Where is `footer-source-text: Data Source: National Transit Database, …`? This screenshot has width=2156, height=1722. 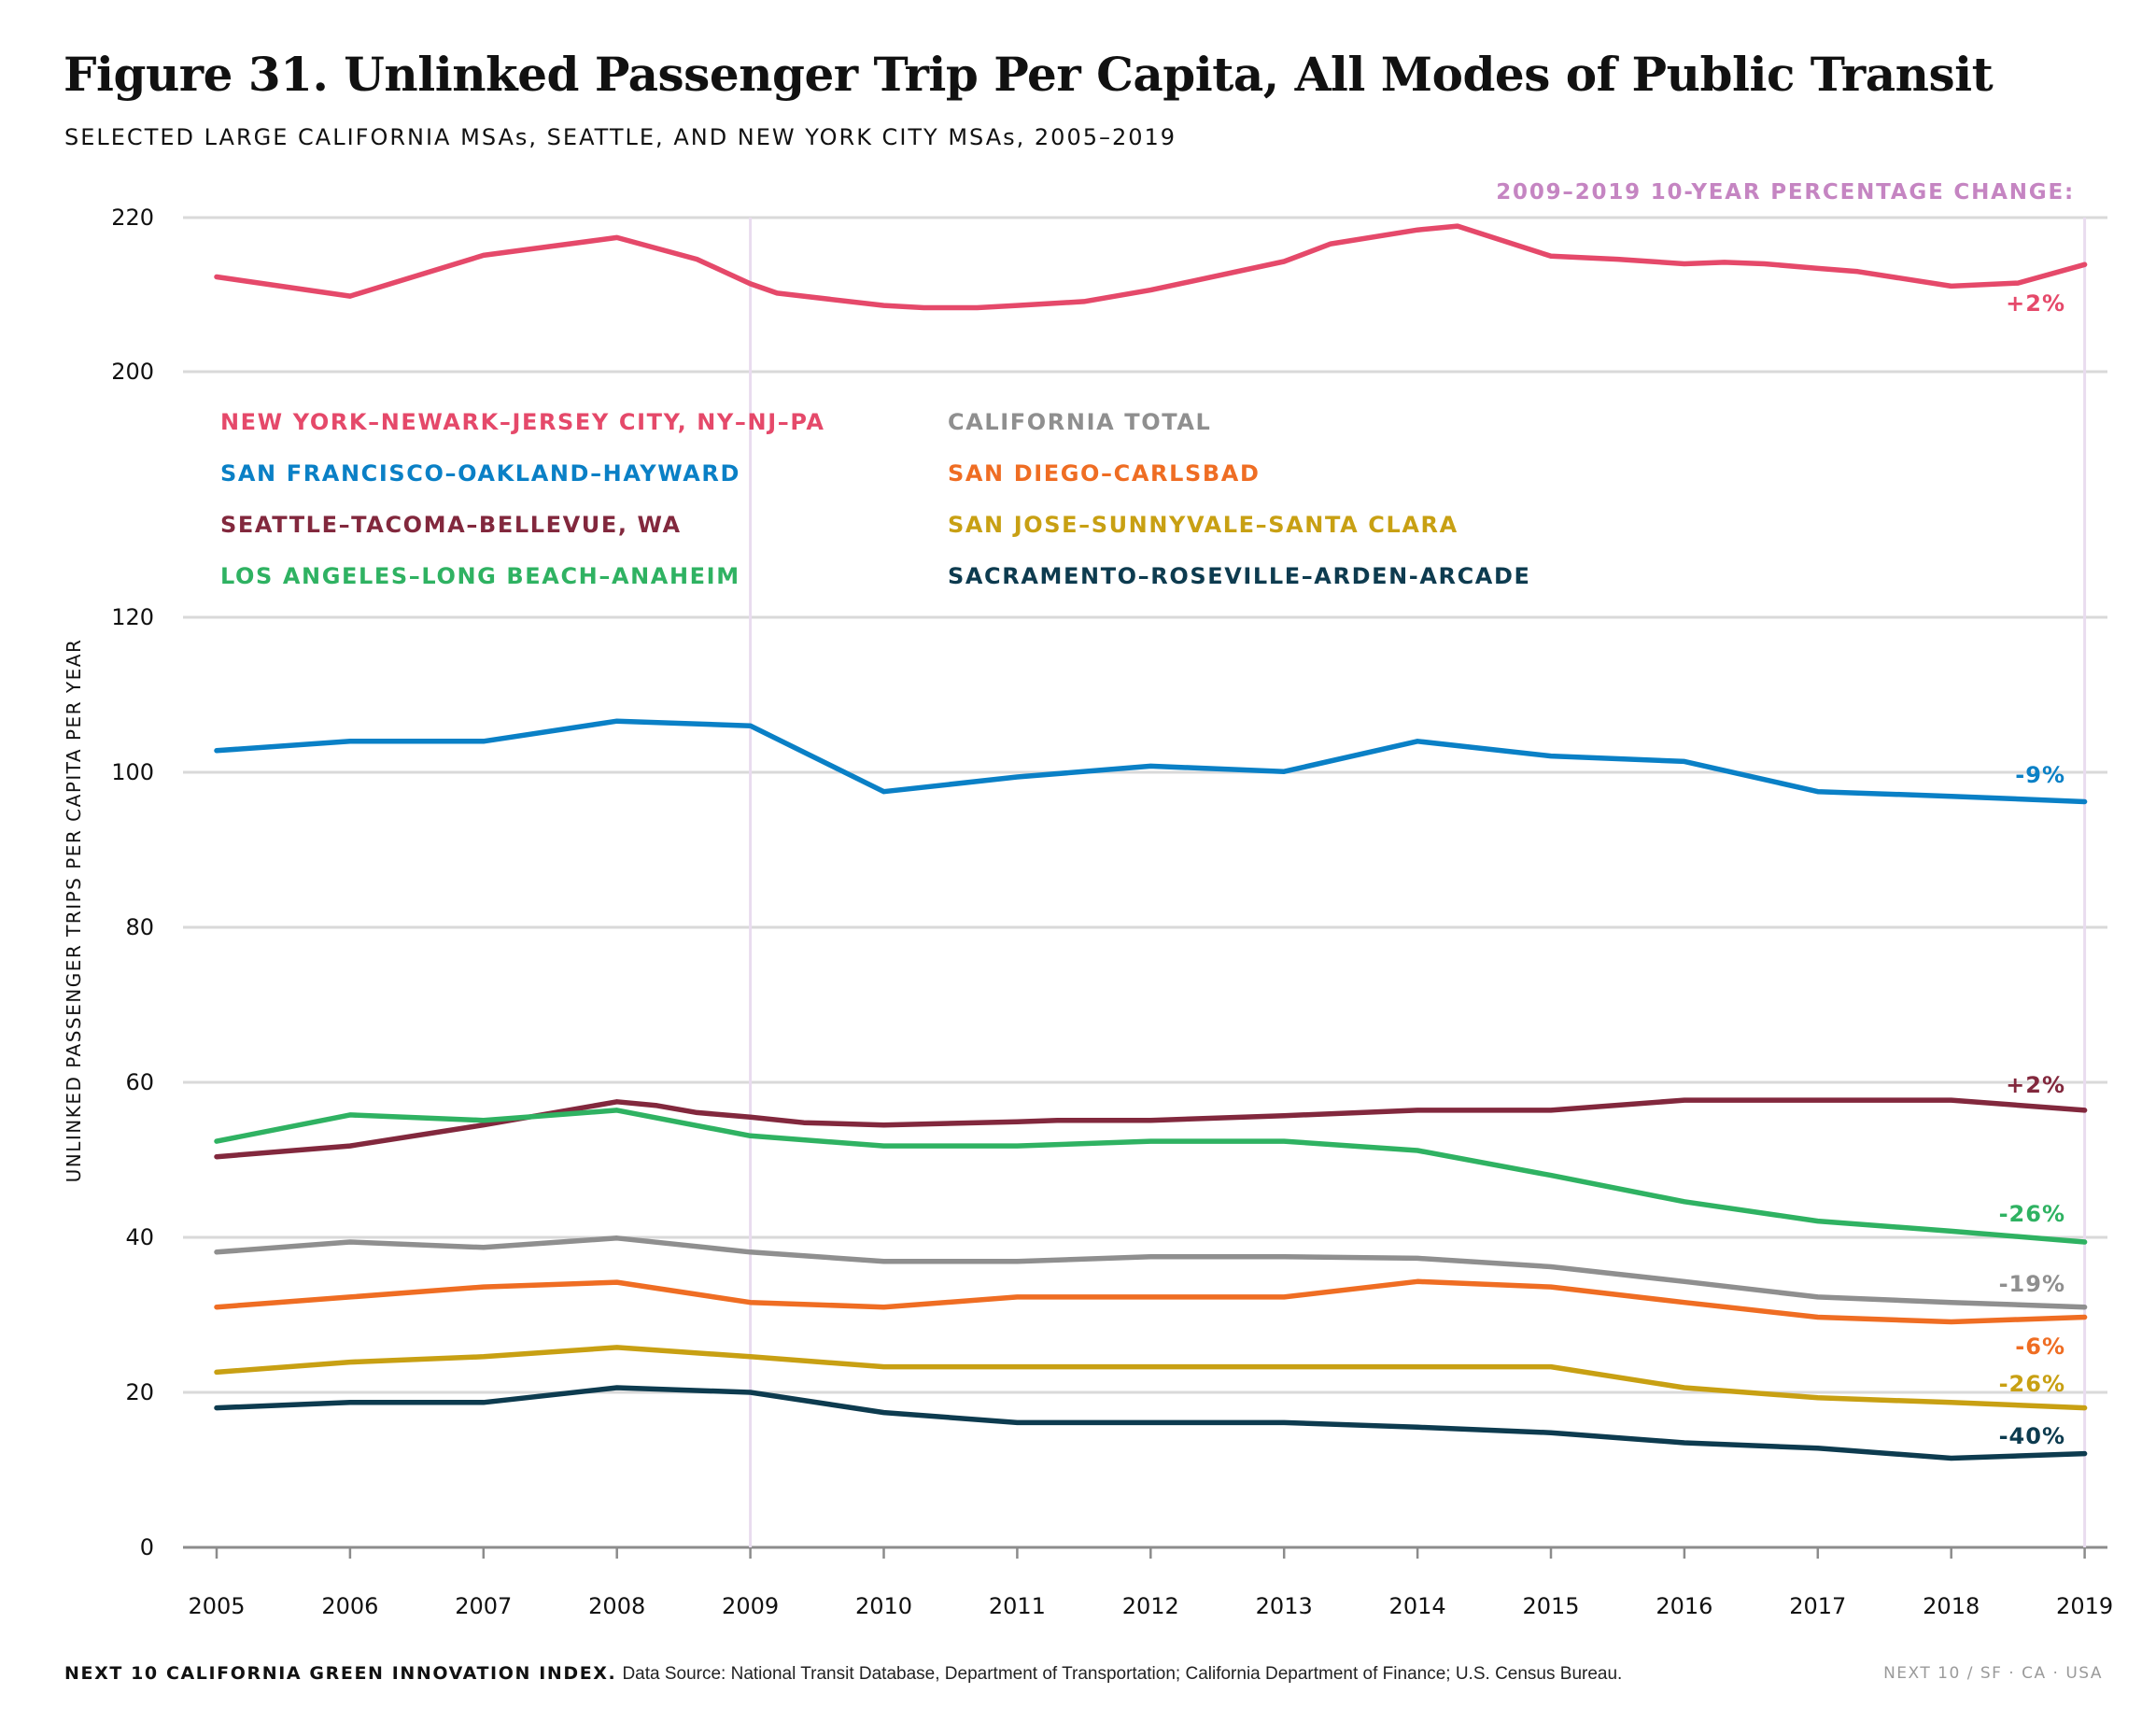
footer-source-text: Data Source: National Transit Database, … is located at coordinates (1122, 1674).